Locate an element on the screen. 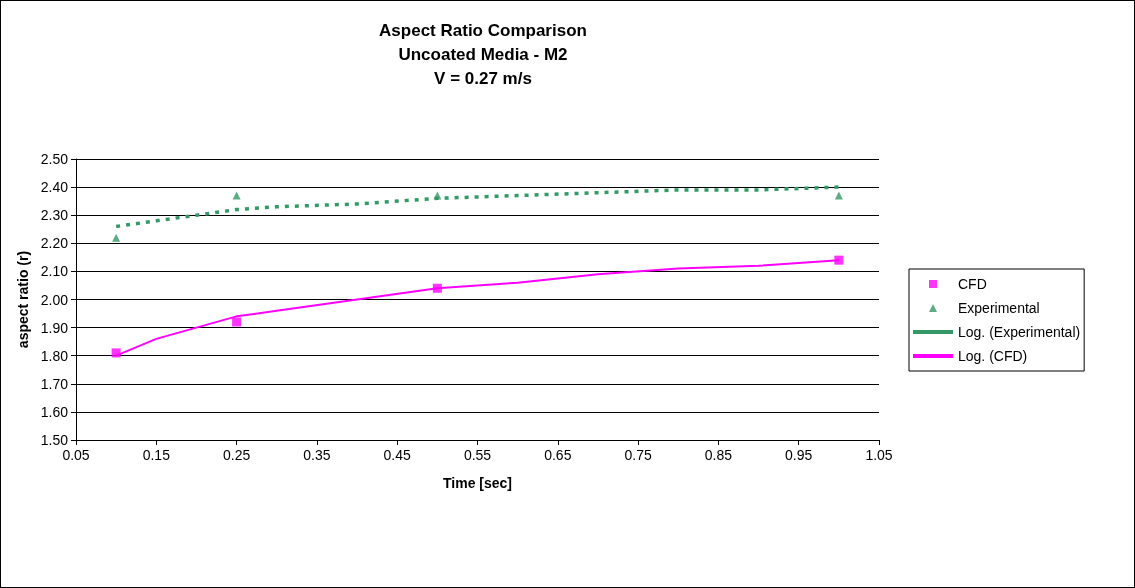  x-tick-label: 0.75 is located at coordinates (638, 455).